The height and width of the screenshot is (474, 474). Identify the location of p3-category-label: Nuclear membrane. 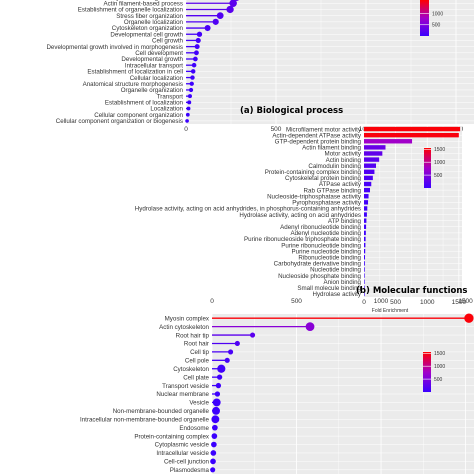
(182, 394).